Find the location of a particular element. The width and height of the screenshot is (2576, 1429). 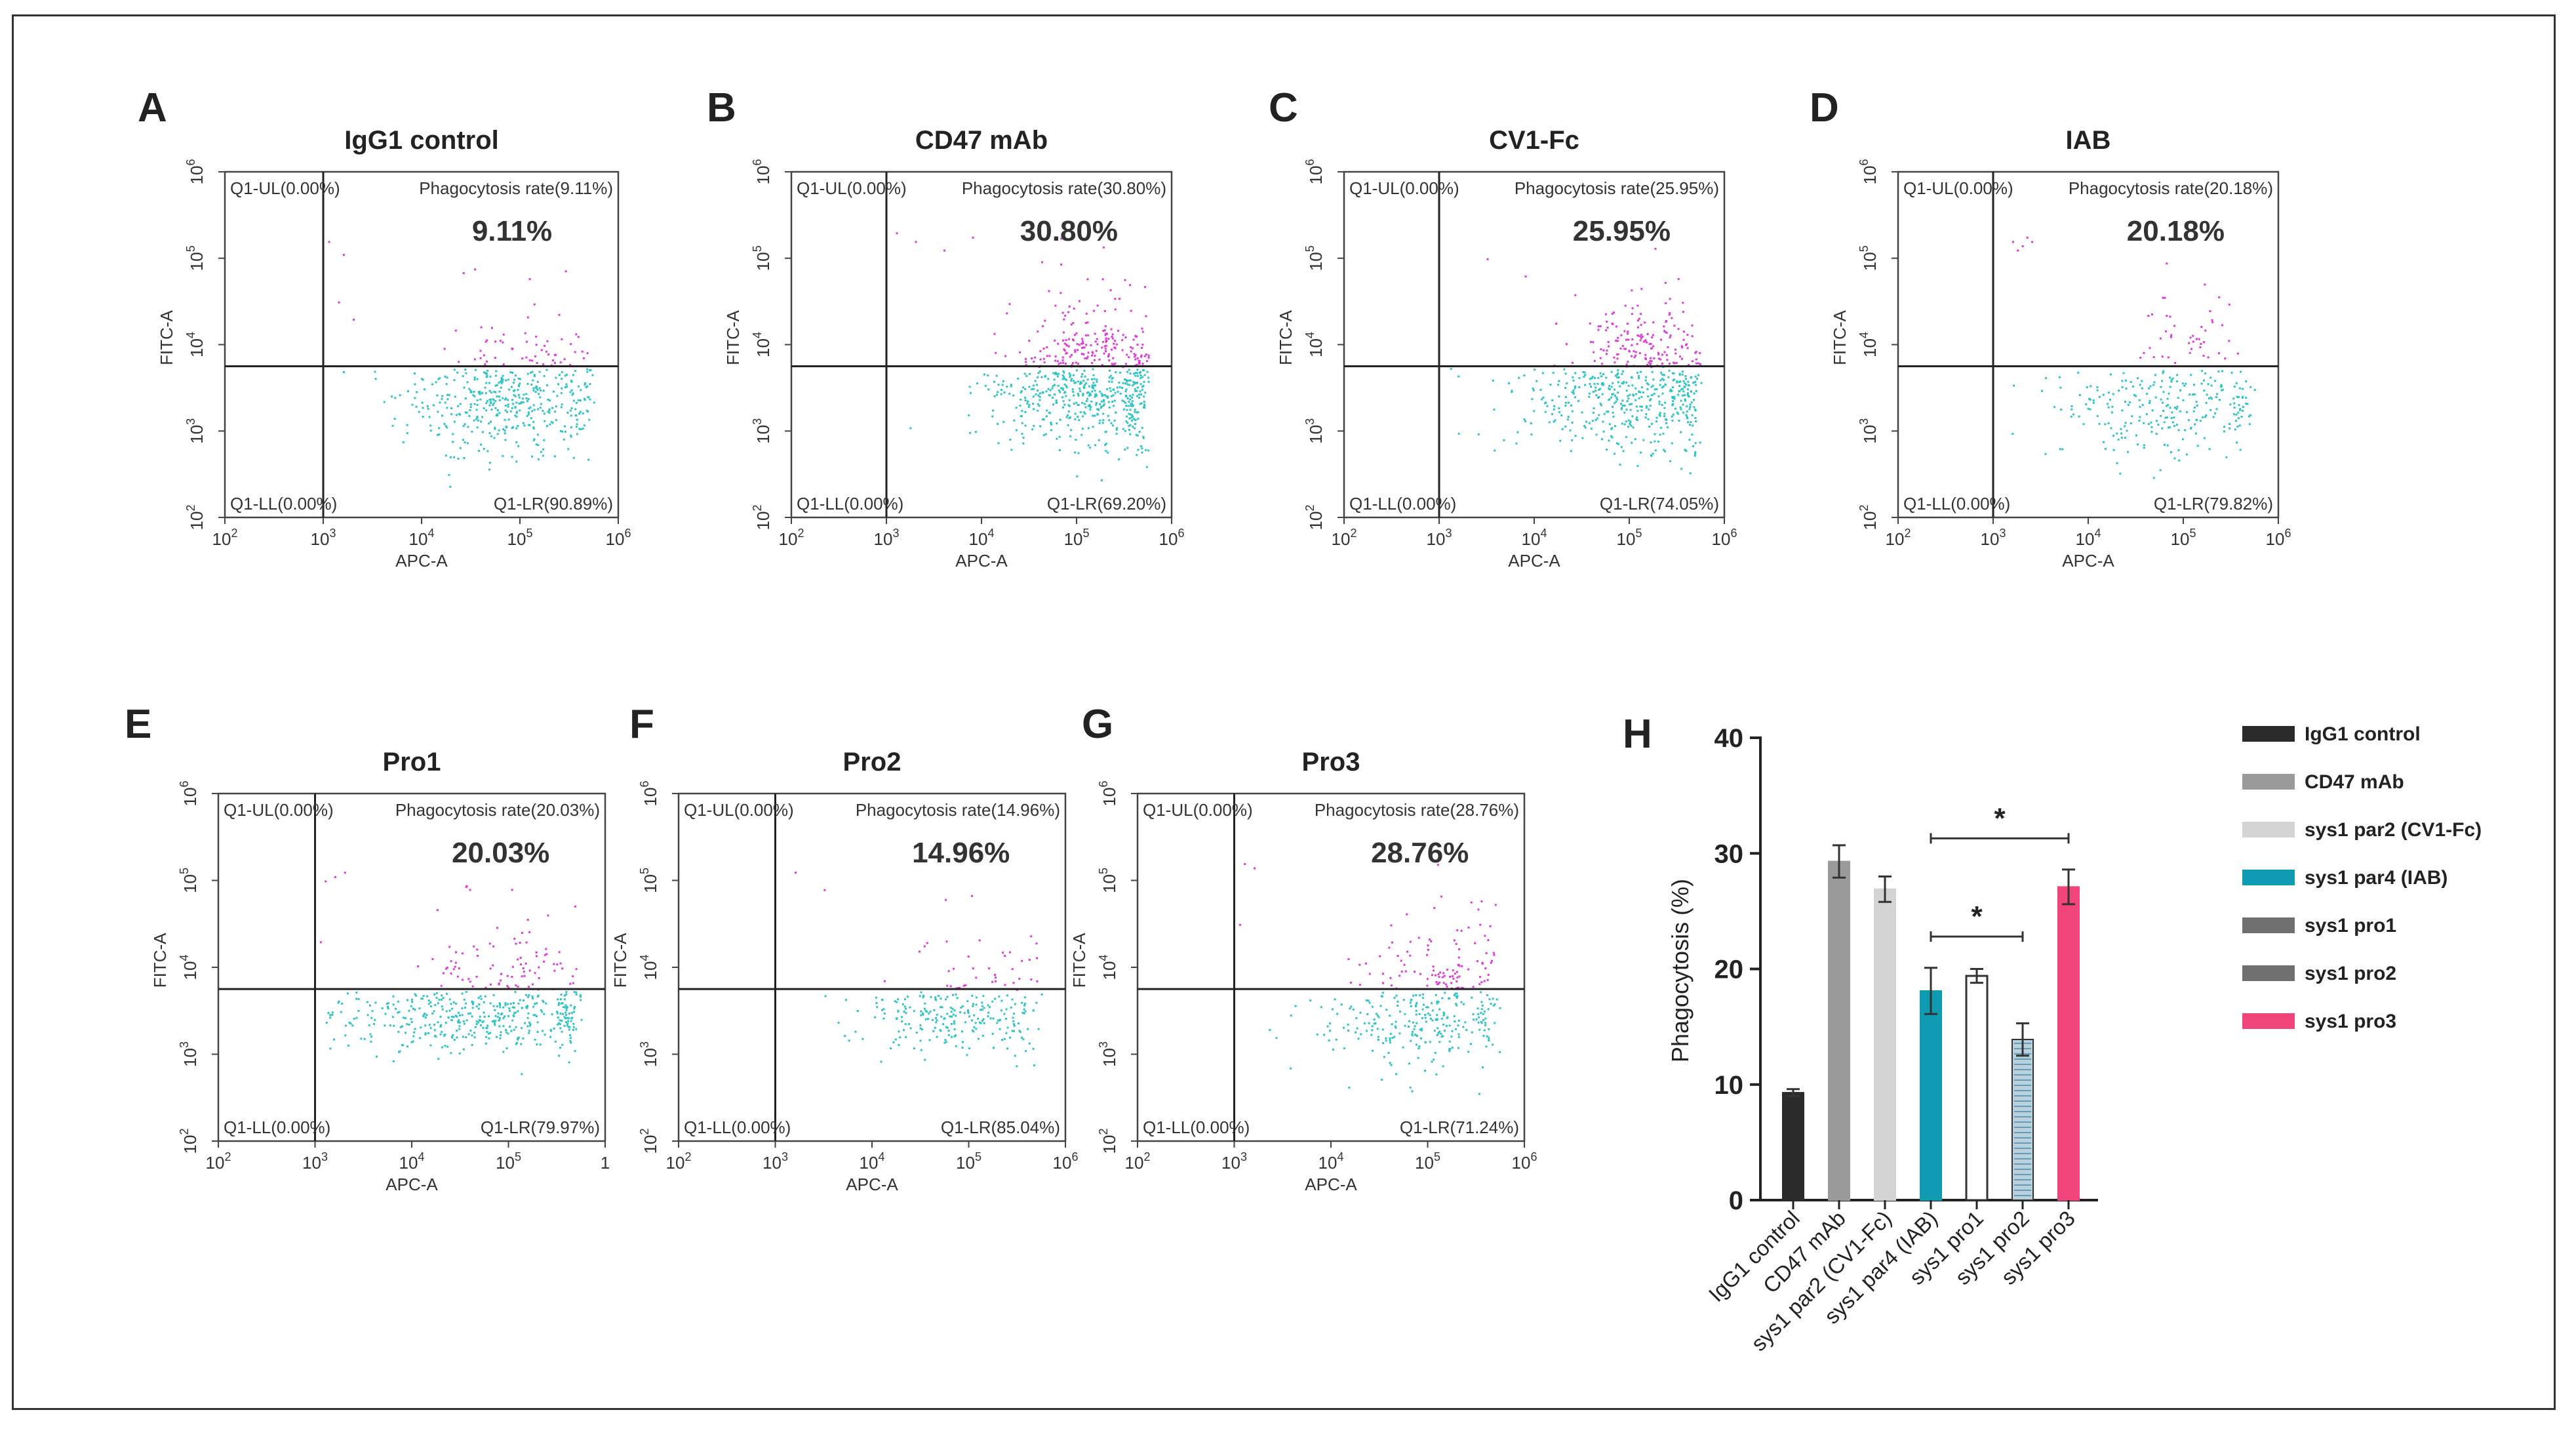

x-tick-label: 106 is located at coordinates (1066, 1162).